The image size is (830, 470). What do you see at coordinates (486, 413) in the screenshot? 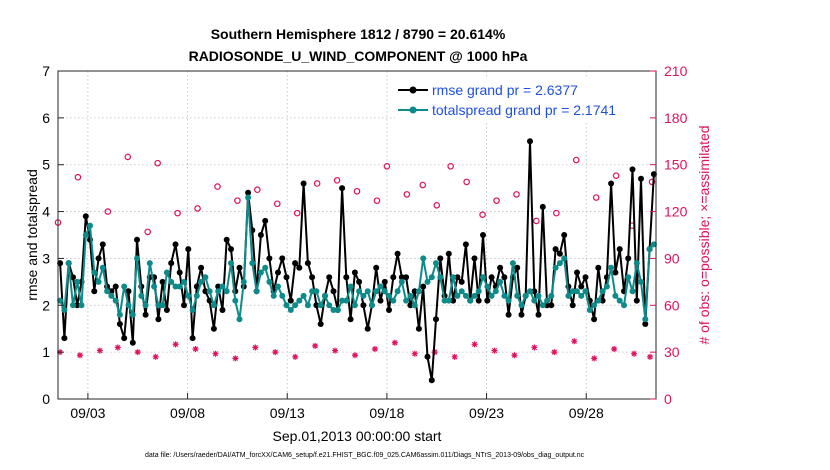
I see `x-tick-label: 09/23` at bounding box center [486, 413].